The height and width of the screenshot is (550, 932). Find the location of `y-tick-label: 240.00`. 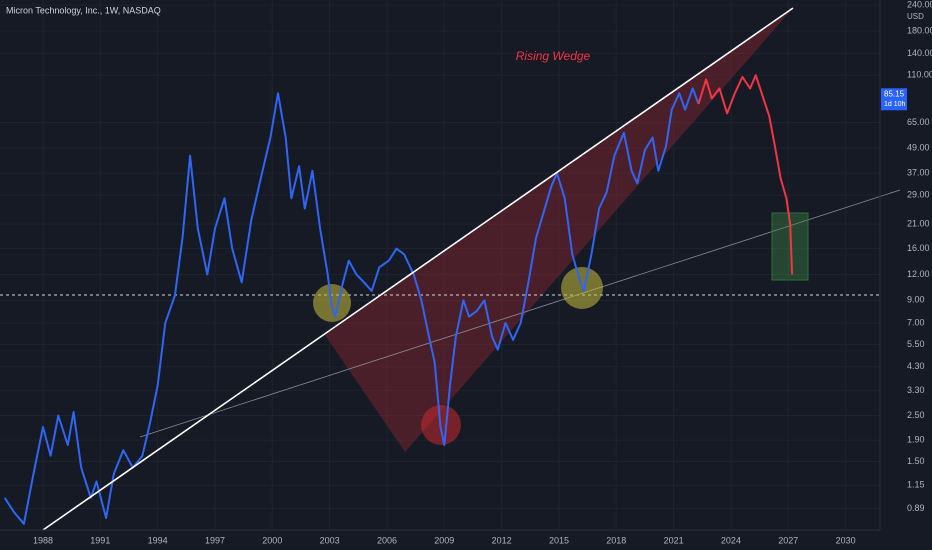

y-tick-label: 240.00 is located at coordinates (919, 4).